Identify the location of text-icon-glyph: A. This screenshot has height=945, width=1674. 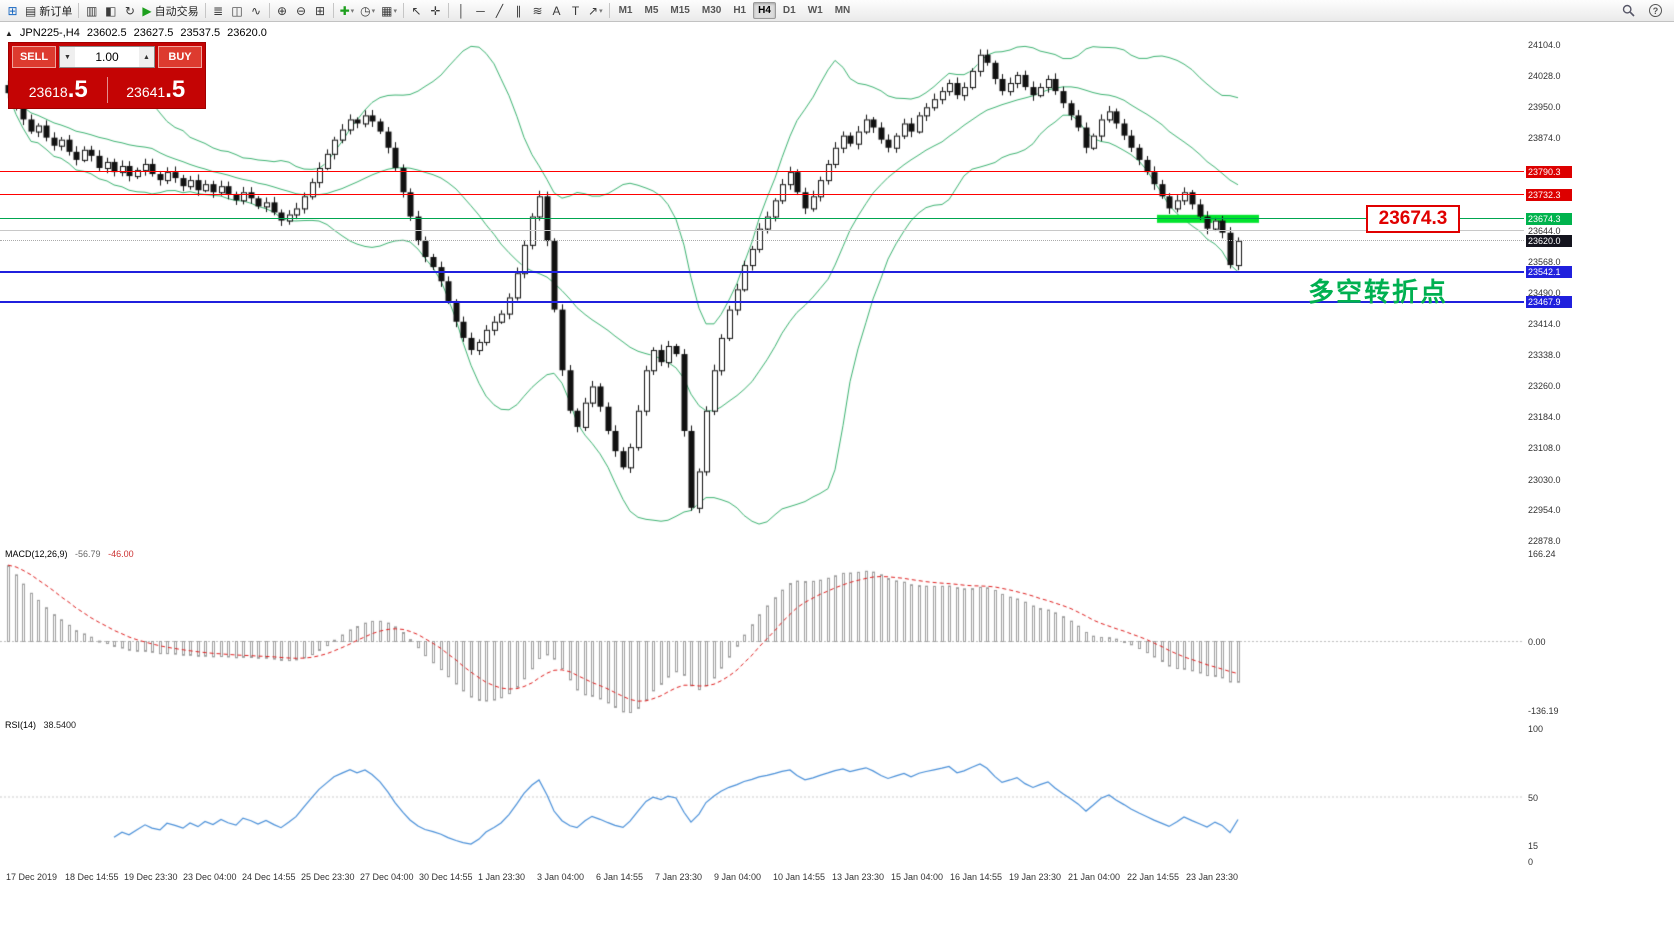
(556, 10).